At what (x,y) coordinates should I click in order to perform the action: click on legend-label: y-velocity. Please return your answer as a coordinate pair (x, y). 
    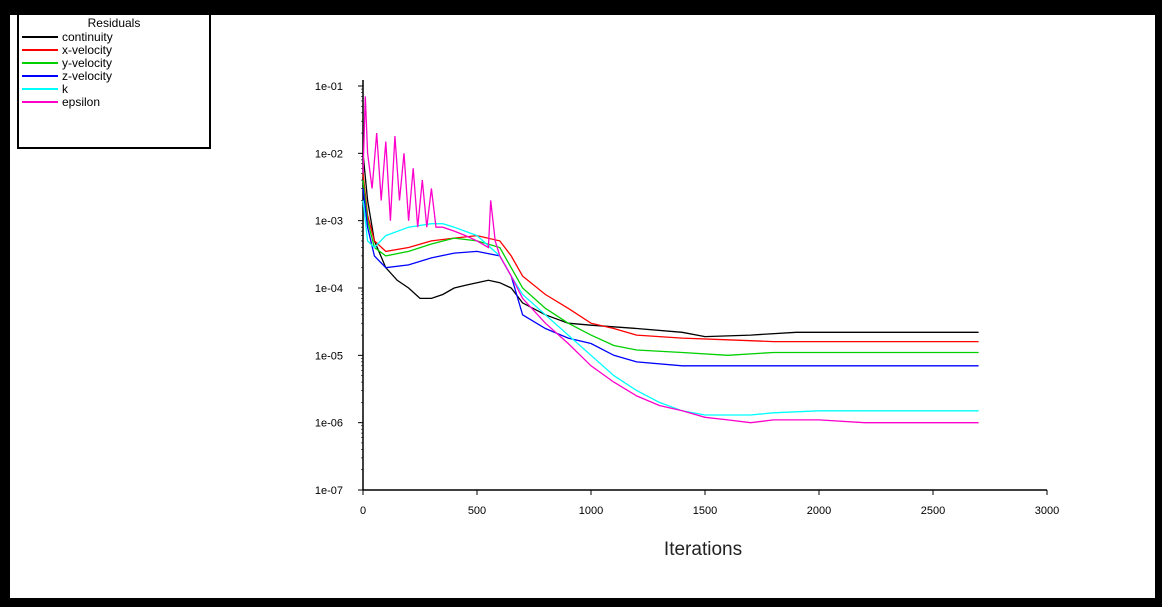
    Looking at the image, I should click on (87, 63).